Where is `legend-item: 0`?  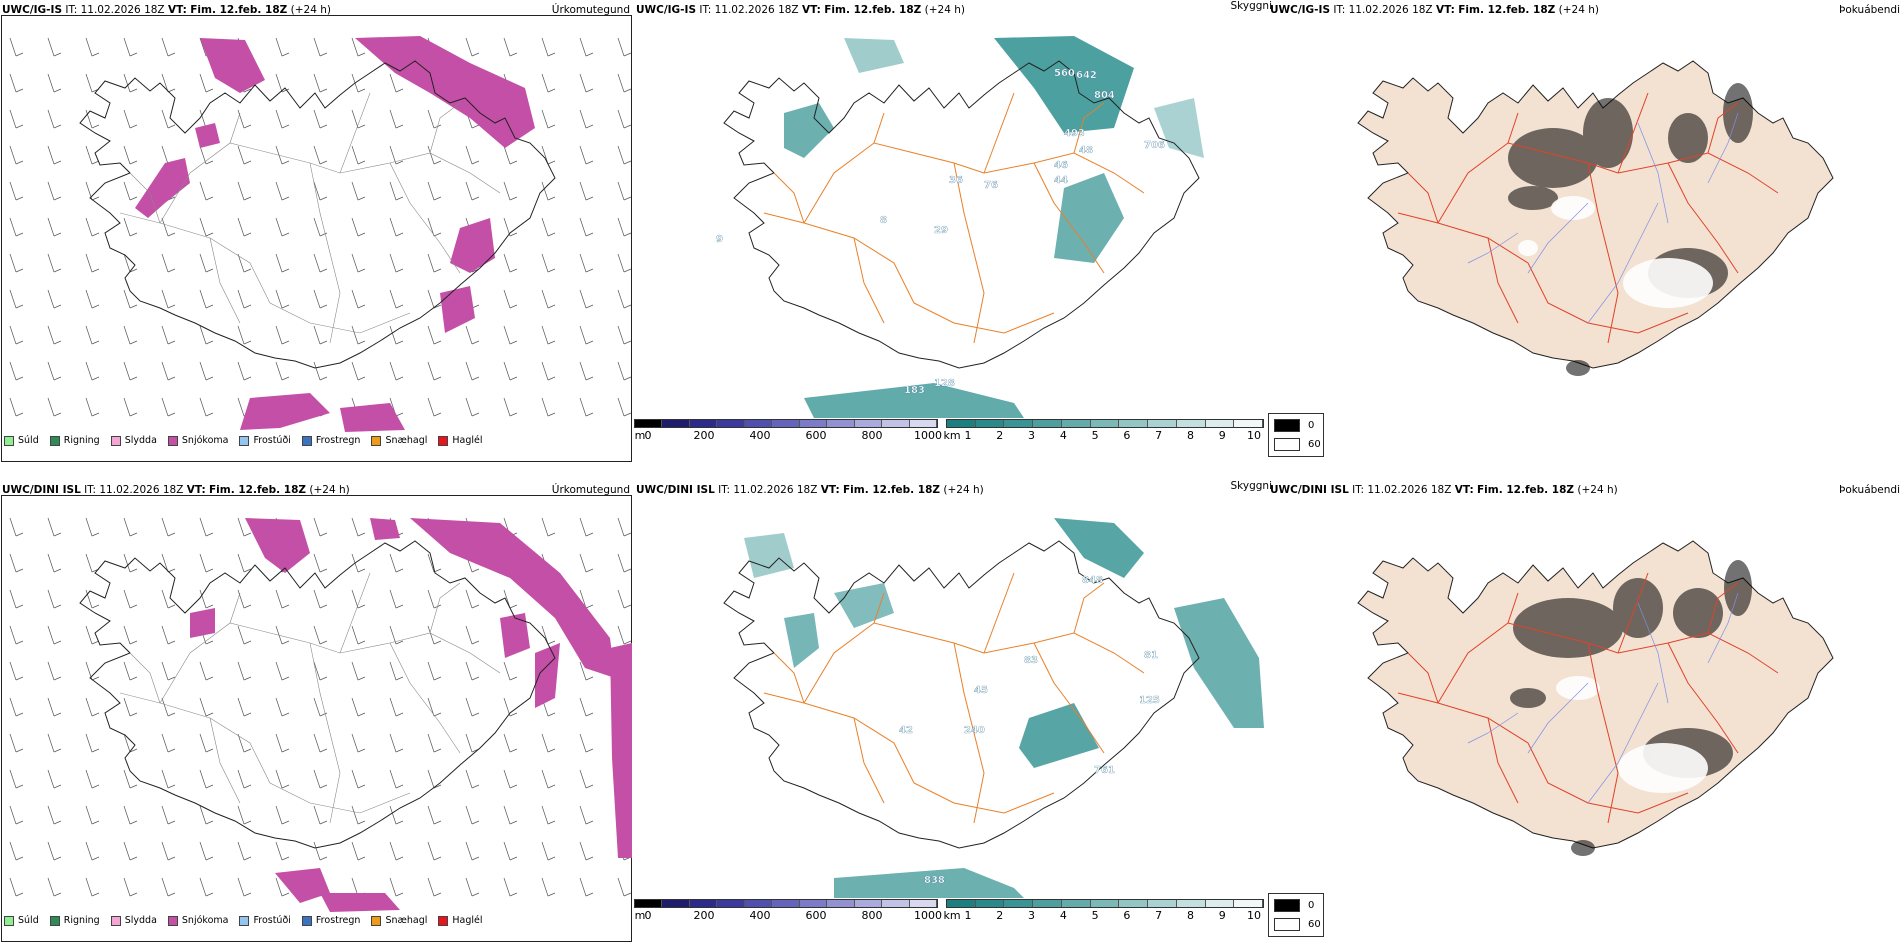 legend-item: 0 is located at coordinates (1294, 905).